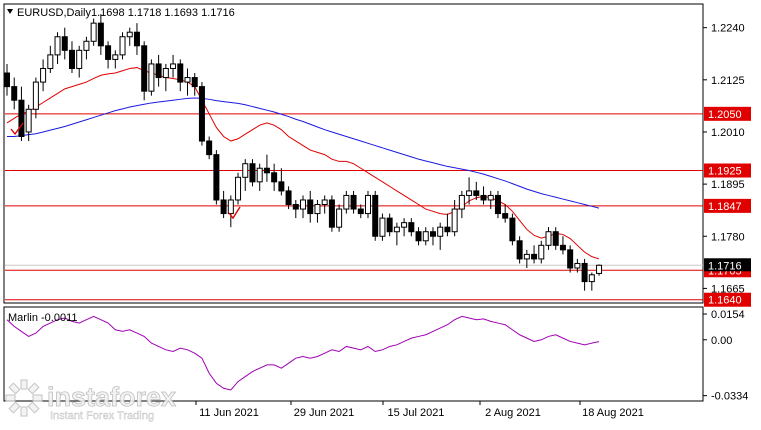 This screenshot has width=761, height=430. I want to click on collapse-arrow-icon, so click(10, 11).